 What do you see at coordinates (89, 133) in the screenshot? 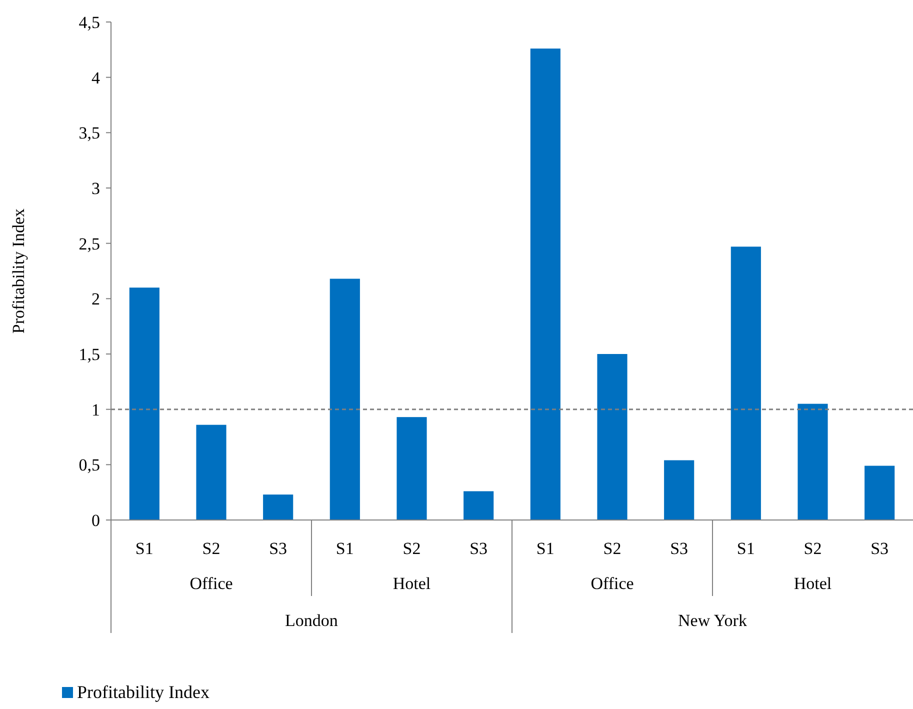
I see `y-tick-label: 3,5` at bounding box center [89, 133].